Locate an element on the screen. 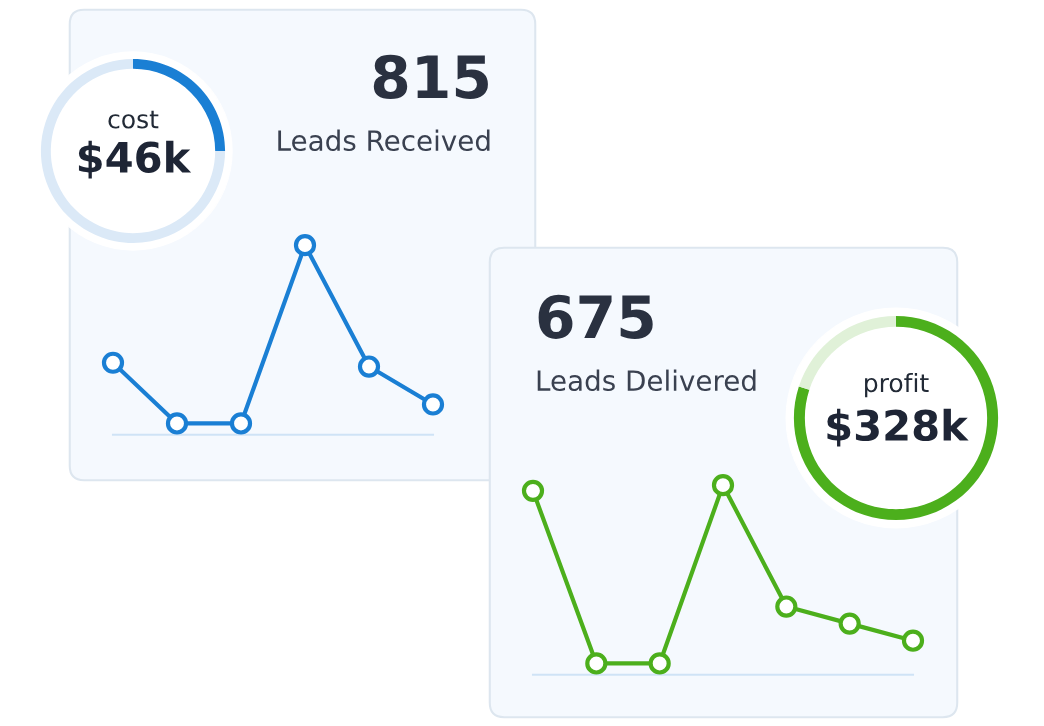 The height and width of the screenshot is (726, 1044). chart-subtitle: Leads Delivered is located at coordinates (646, 380).